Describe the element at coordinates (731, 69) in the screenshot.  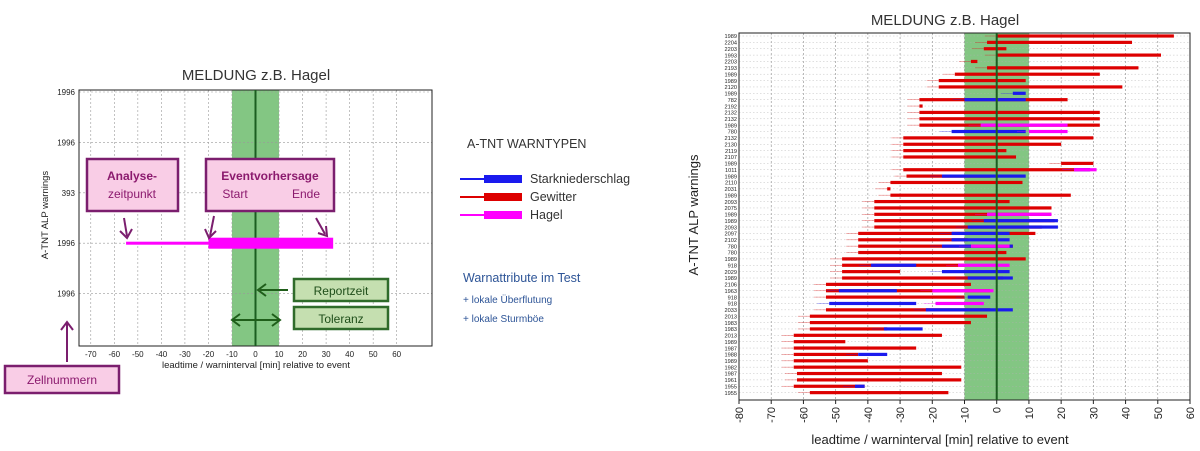
I see `right-y-tick-label: 2193` at that location.